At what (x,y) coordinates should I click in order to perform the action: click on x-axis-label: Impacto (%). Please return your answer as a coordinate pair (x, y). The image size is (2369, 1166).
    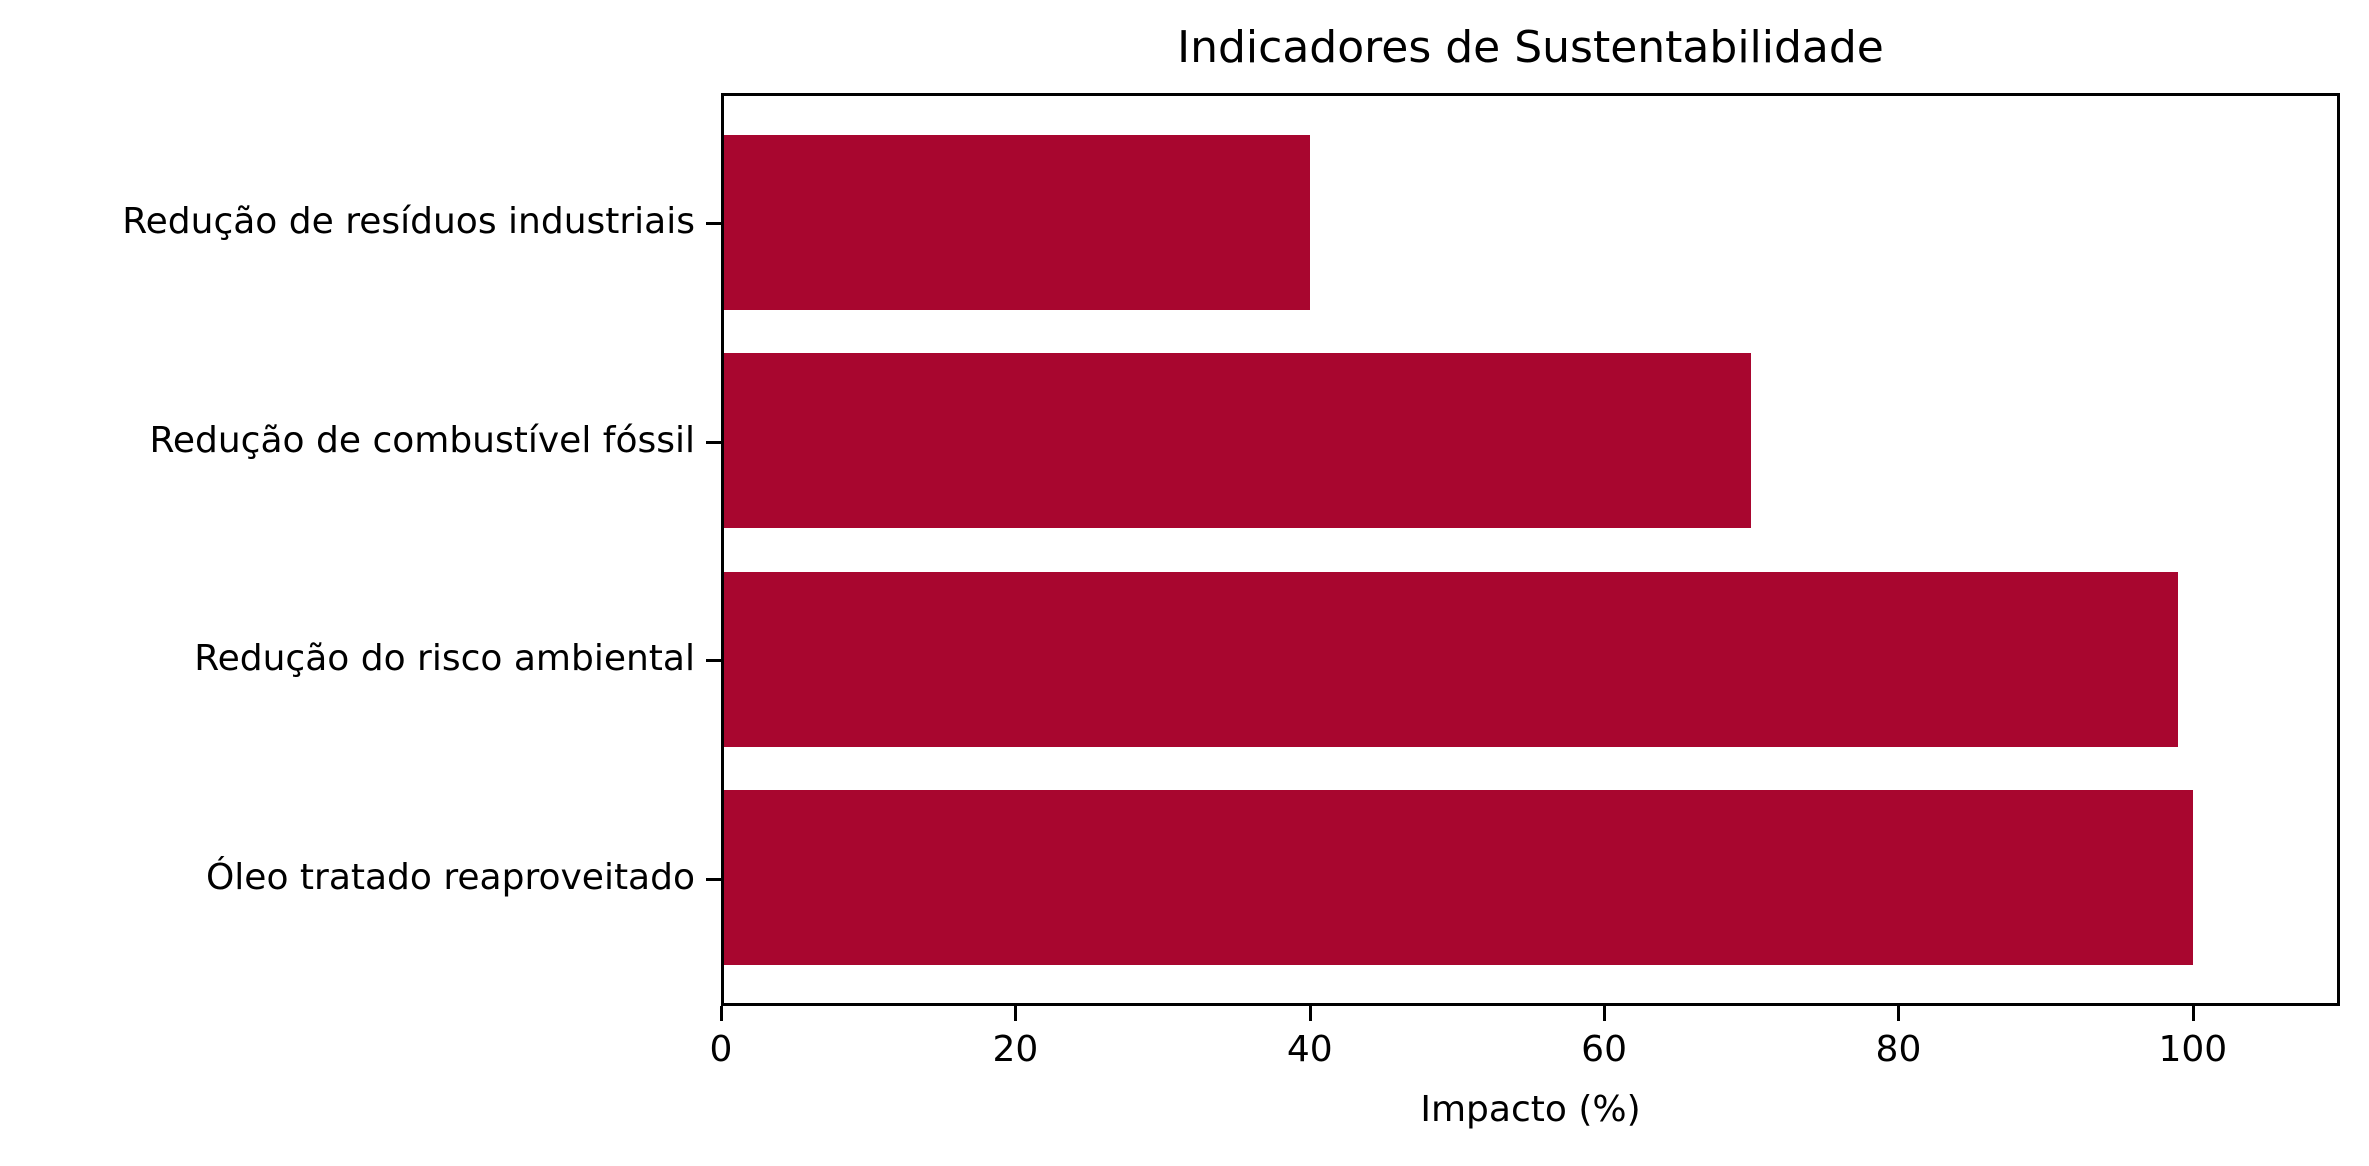
    Looking at the image, I should click on (1530, 1109).